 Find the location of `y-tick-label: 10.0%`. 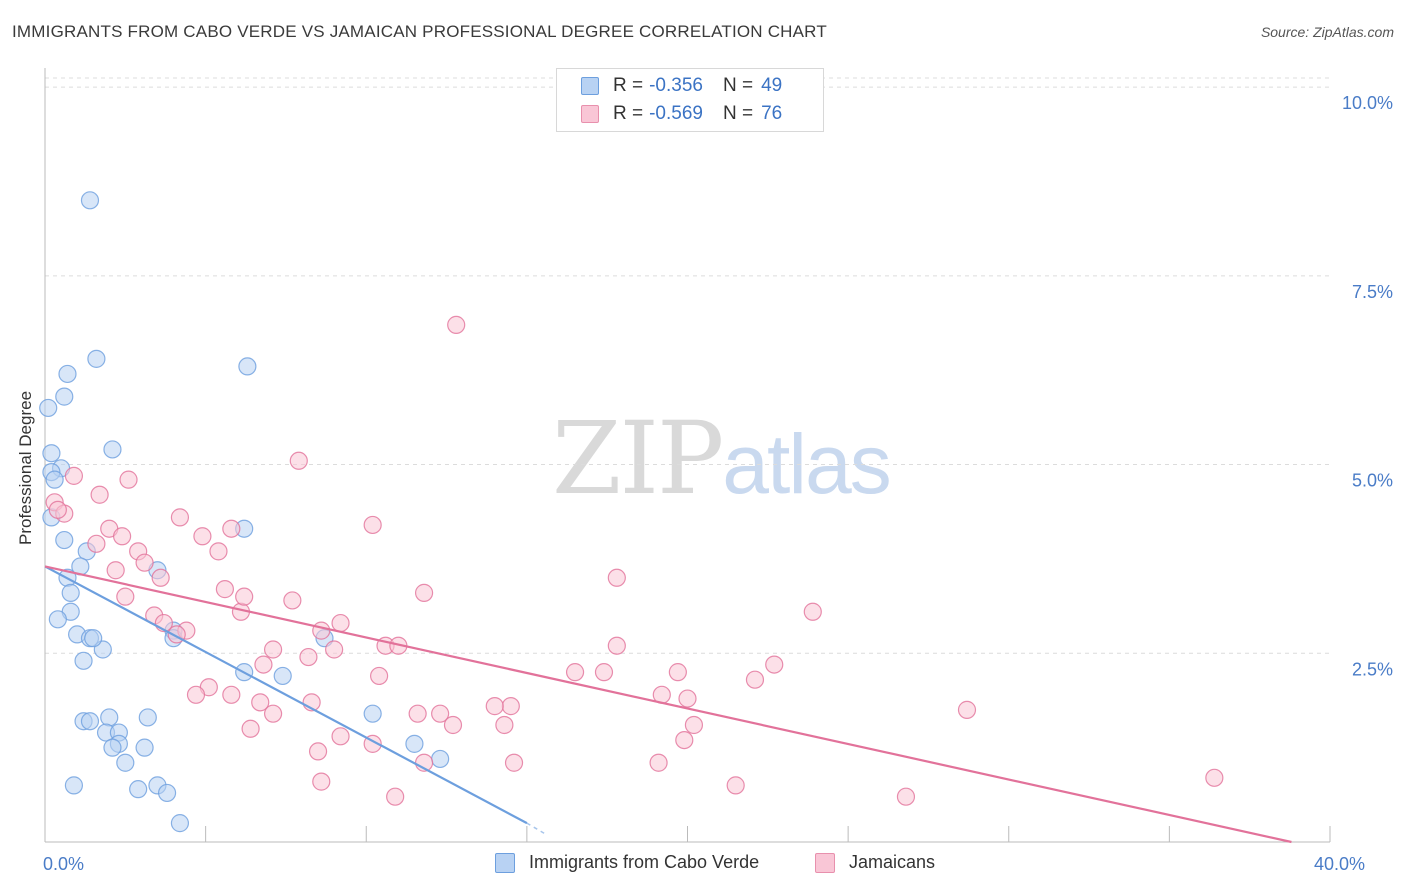

y-tick-label: 10.0% is located at coordinates (1367, 103).